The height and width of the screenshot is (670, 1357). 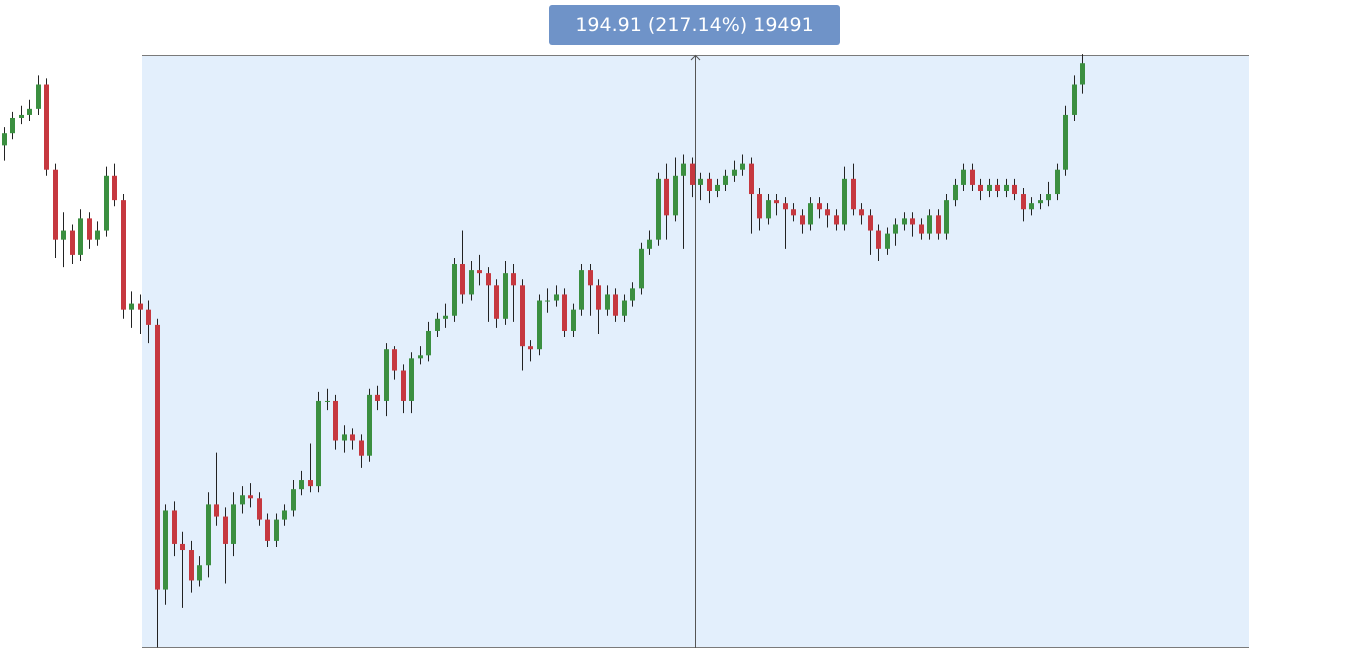 I want to click on measure-label: 194.91 (217.14%) 19491, so click(x=694, y=25).